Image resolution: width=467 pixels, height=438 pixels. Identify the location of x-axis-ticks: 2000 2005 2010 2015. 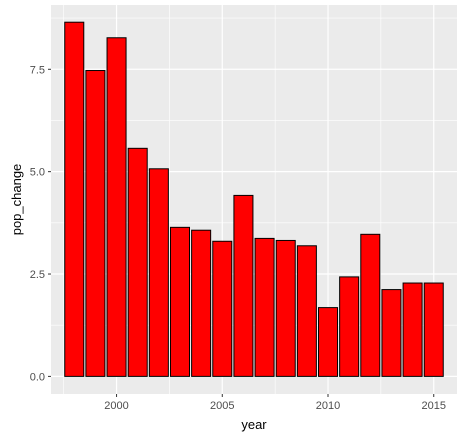
(275, 403).